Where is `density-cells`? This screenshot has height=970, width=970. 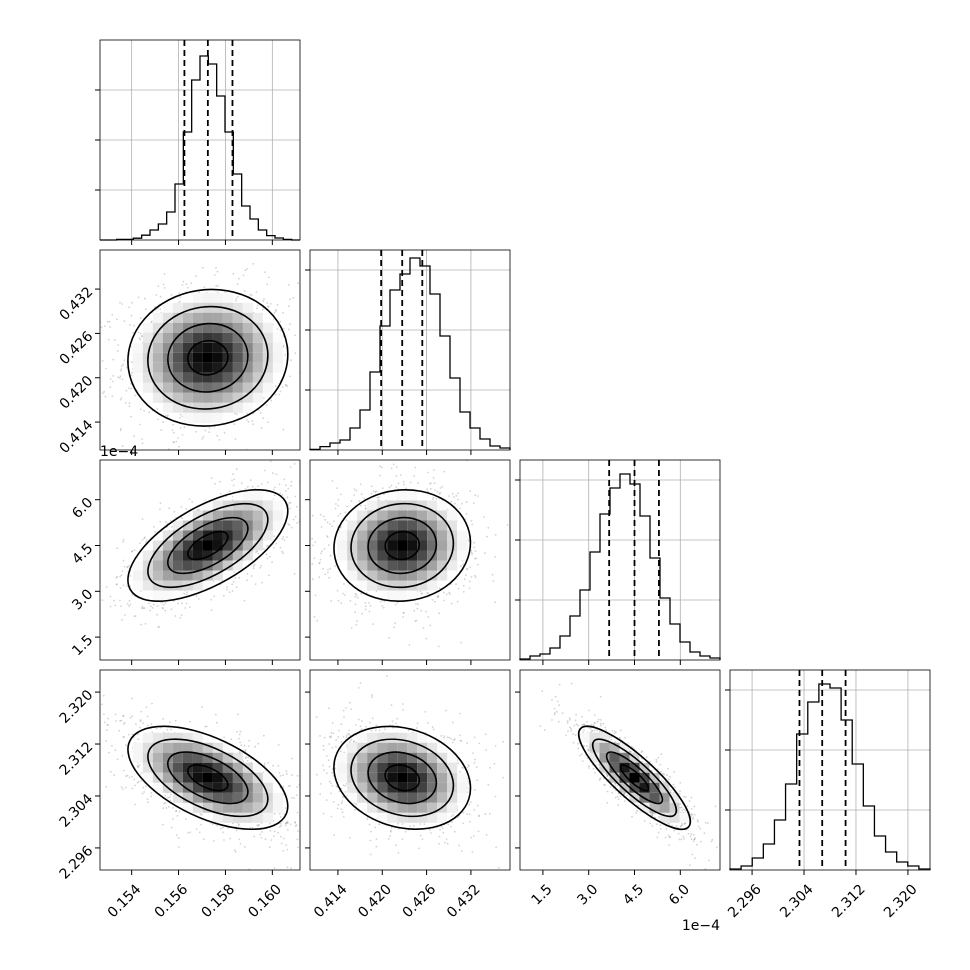 density-cells is located at coordinates (402, 545).